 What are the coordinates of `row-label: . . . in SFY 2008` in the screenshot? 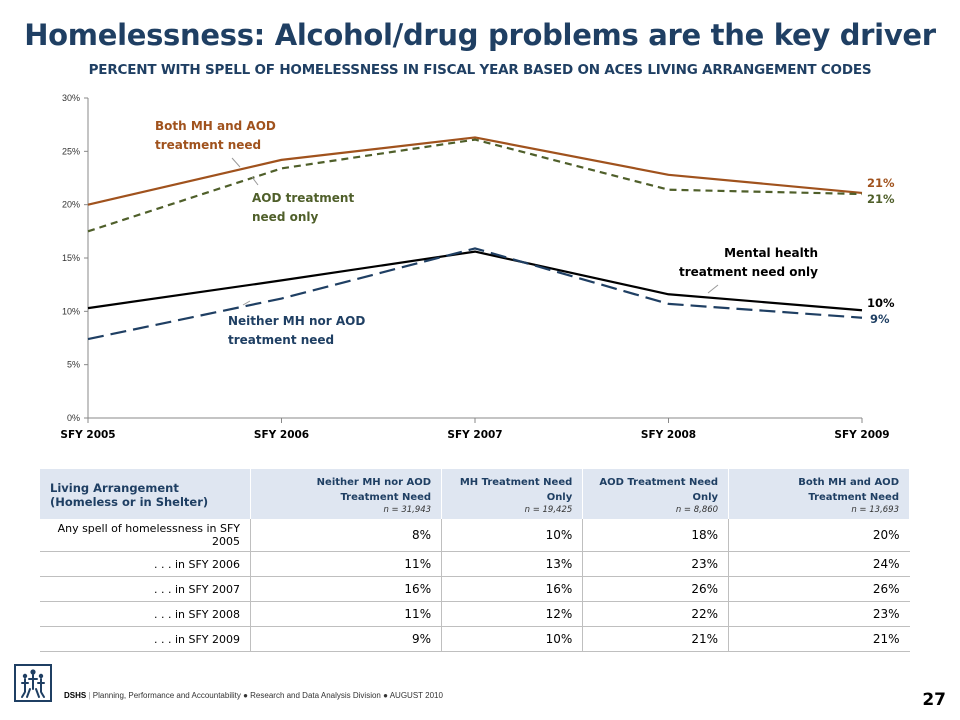 It's located at (145, 614).